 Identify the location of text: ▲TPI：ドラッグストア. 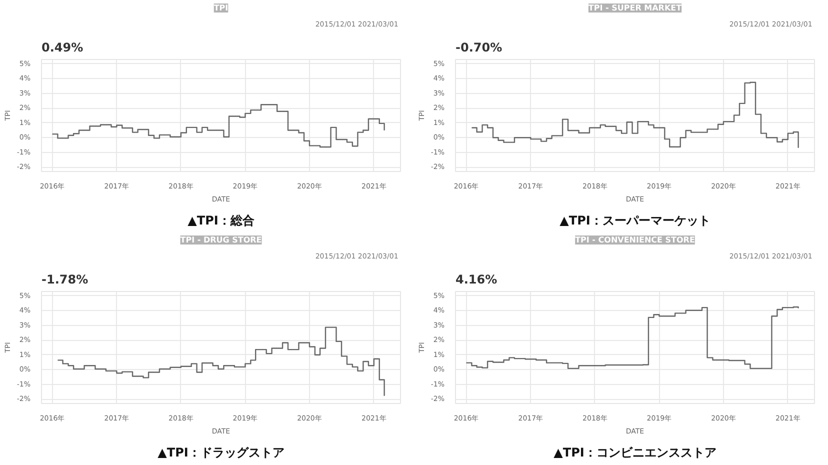
(221, 453).